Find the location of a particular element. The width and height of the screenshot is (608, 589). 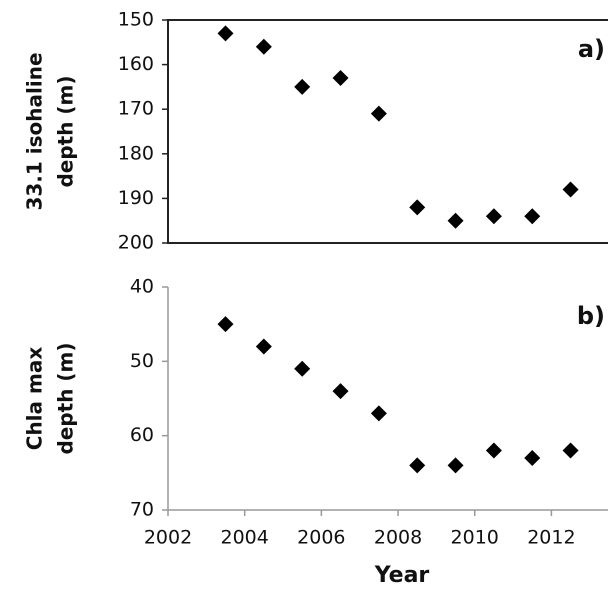

y-tick-label: 160 is located at coordinates (136, 64).